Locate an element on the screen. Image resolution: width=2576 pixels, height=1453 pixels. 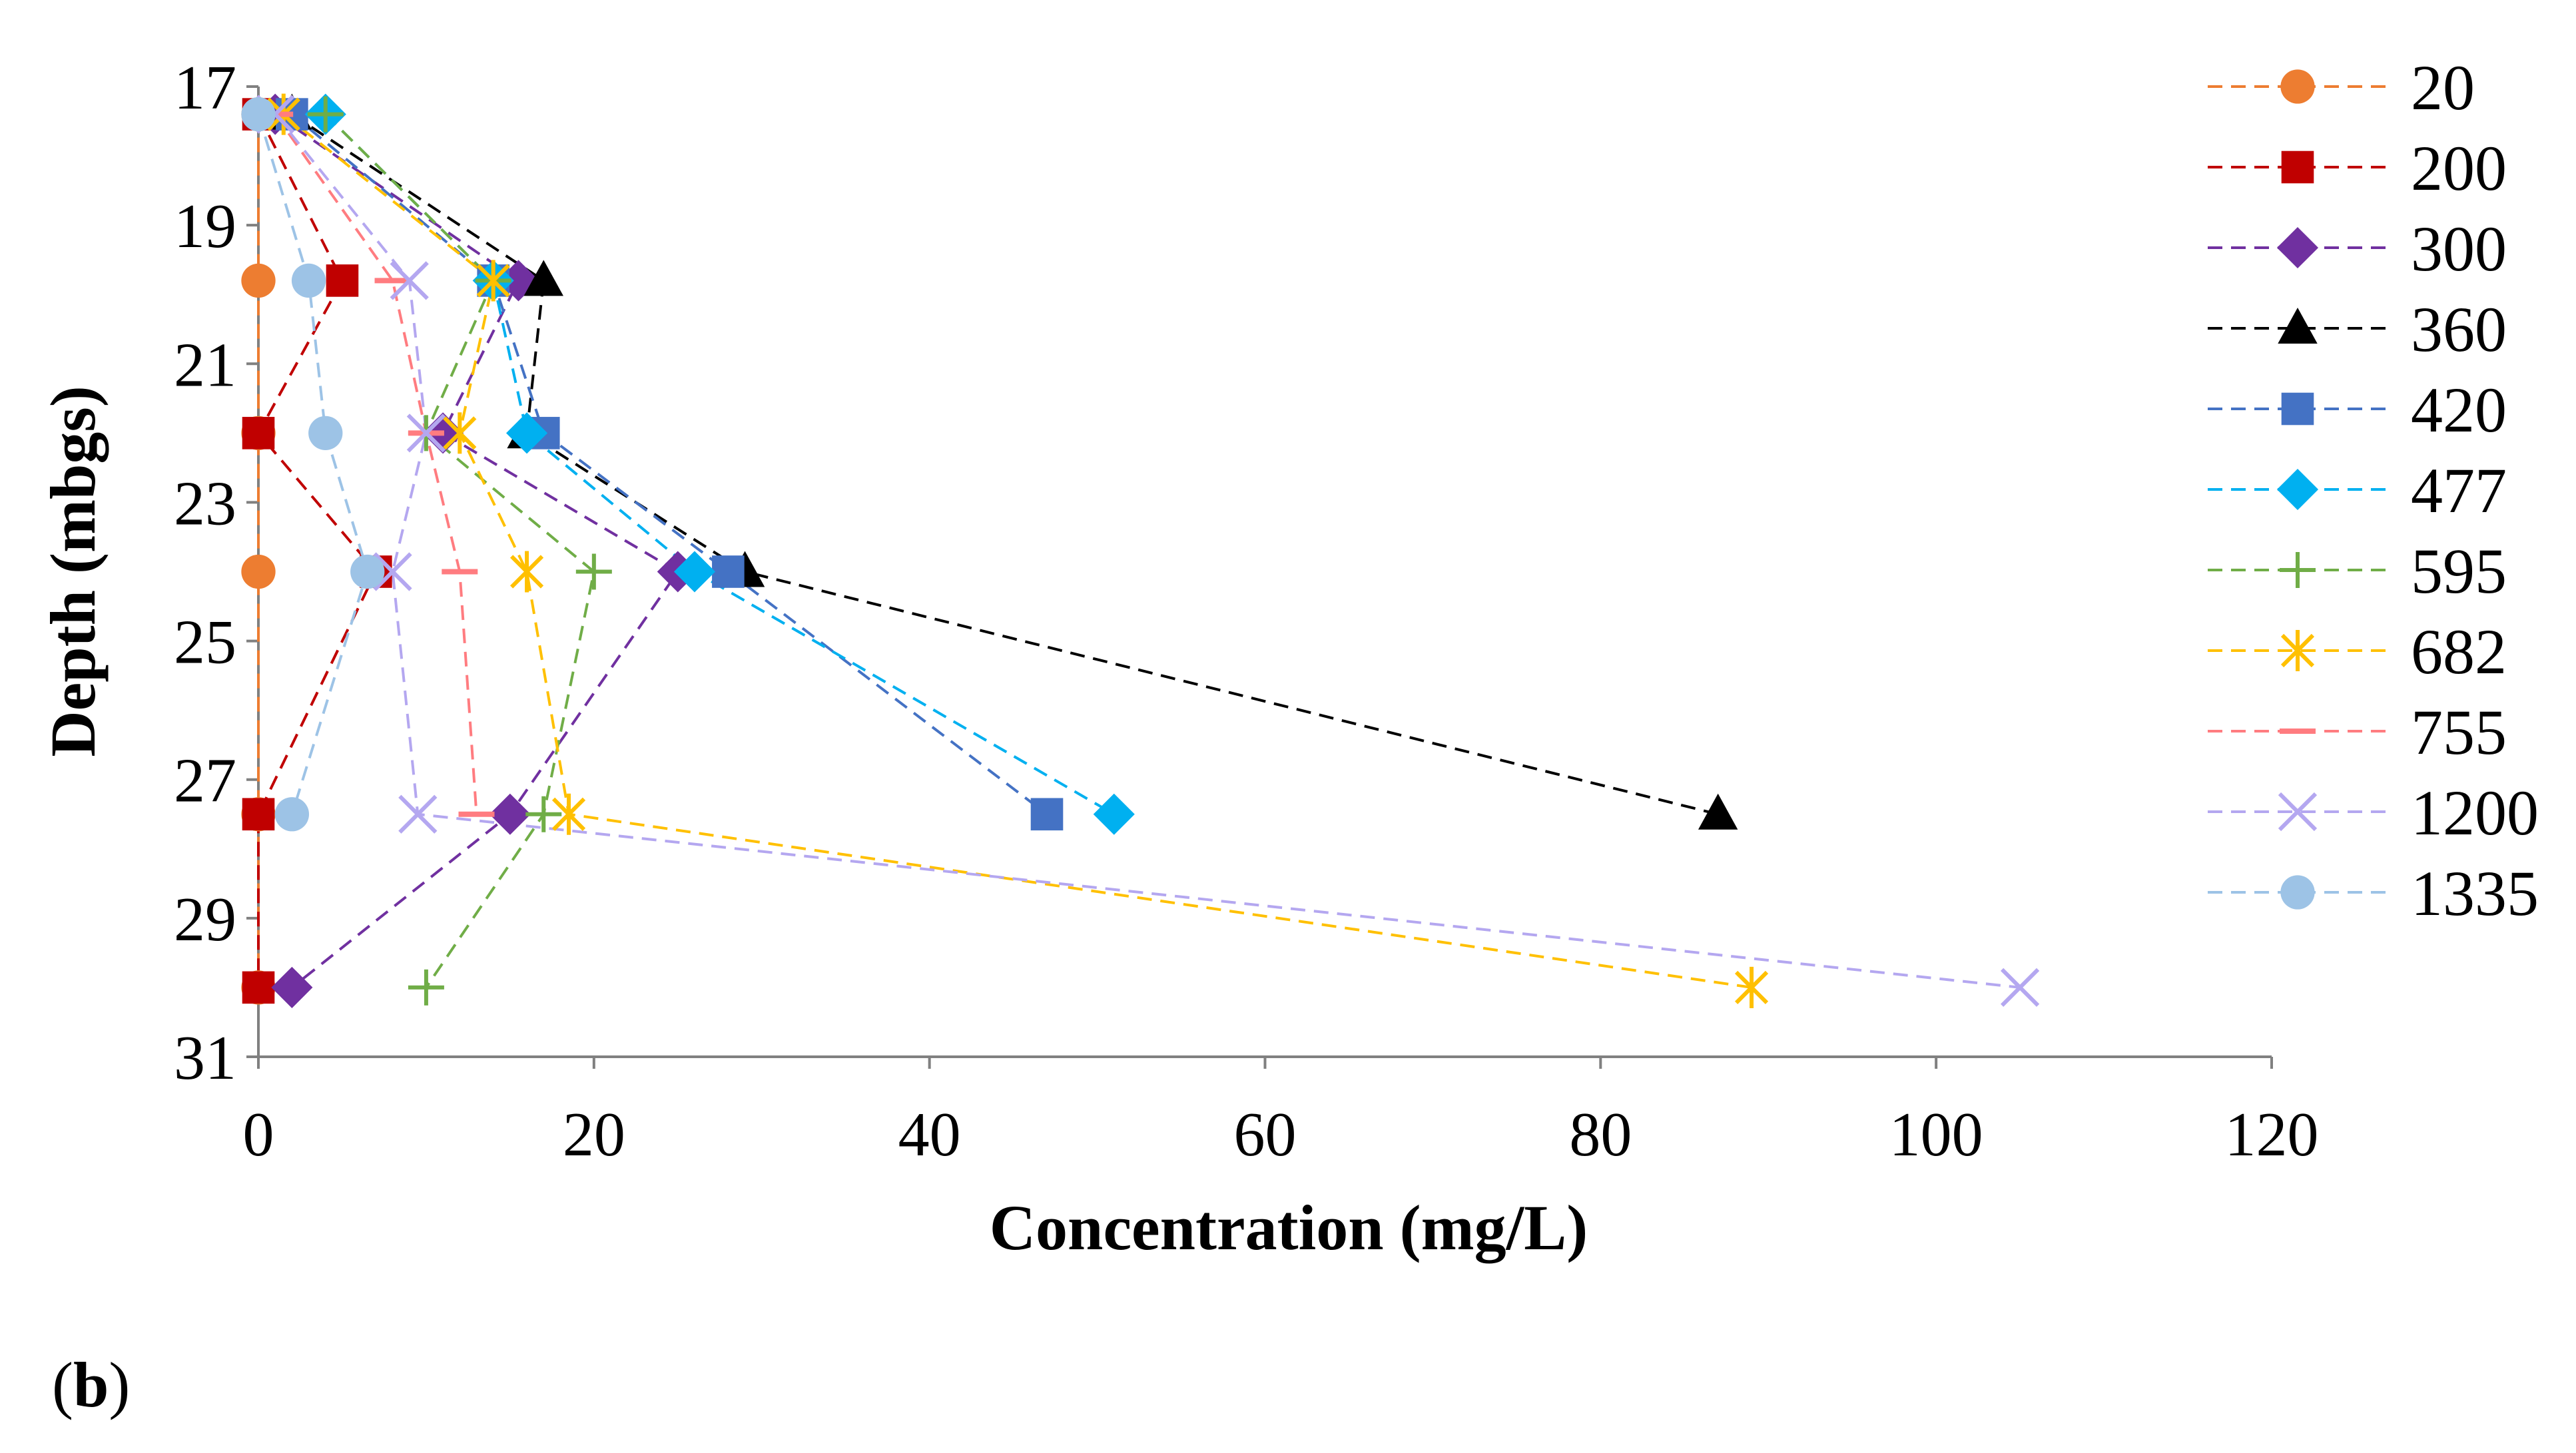
legend-item-20: 20 is located at coordinates (2341, 87).